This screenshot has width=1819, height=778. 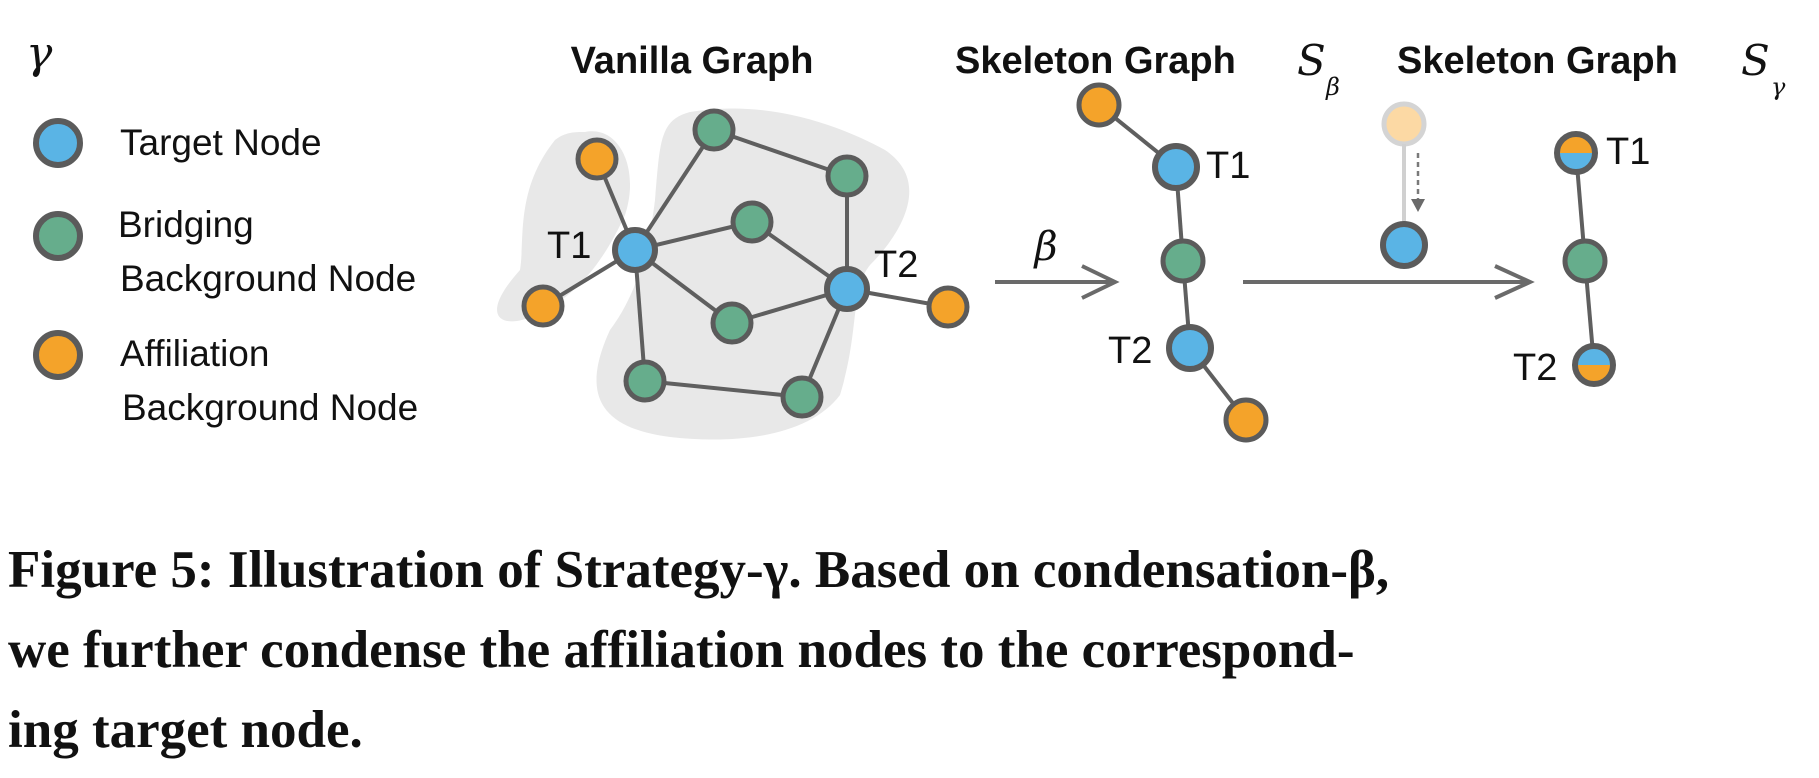 I want to click on skeleton-gamma-t2-label: T2, so click(x=1535, y=368).